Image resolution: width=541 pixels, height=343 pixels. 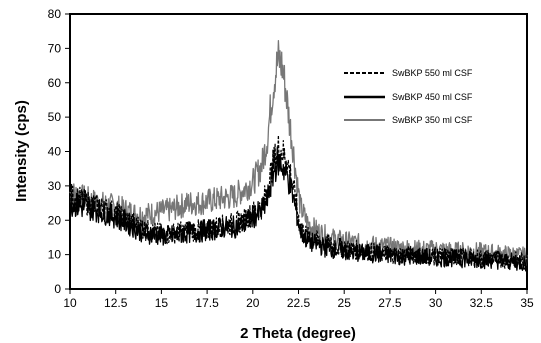 What do you see at coordinates (55, 48) in the screenshot?
I see `y-tick-label: 70` at bounding box center [55, 48].